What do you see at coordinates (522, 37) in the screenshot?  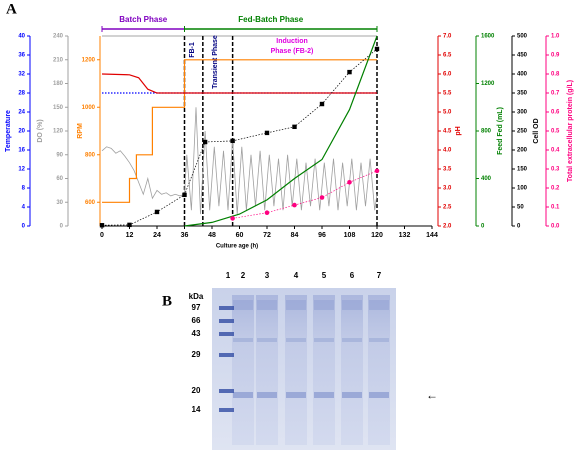 I see `y-tick-label: 500` at bounding box center [522, 37].